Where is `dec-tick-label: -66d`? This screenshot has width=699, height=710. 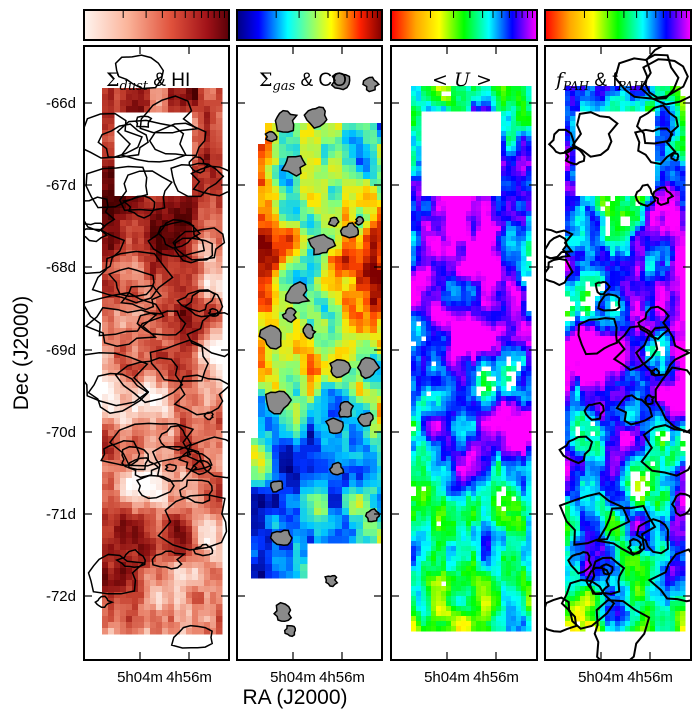 dec-tick-label: -66d is located at coordinates (61, 103).